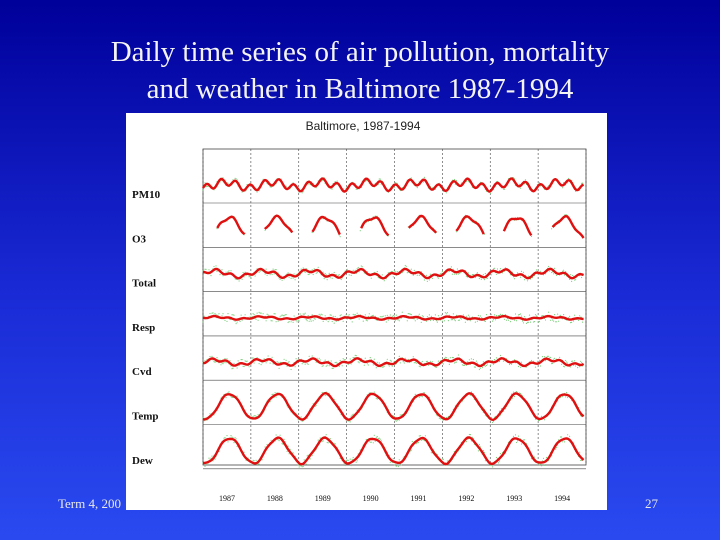 The height and width of the screenshot is (540, 720). I want to click on smooth-line-dew, so click(393, 451).